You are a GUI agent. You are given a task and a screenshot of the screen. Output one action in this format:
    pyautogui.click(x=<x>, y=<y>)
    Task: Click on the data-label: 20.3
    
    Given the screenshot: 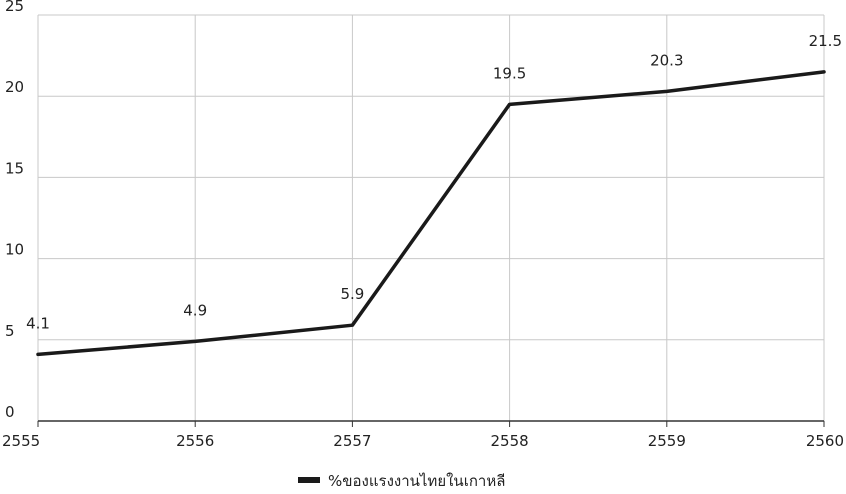 What is the action you would take?
    pyautogui.click(x=666, y=60)
    